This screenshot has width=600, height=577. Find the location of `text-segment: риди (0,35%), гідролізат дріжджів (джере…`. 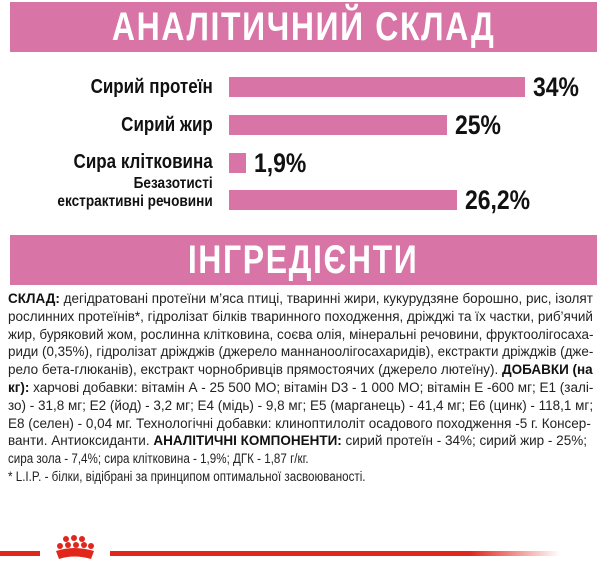

text-segment: риди (0,35%), гідролізат дріжджів (джере… is located at coordinates (301, 352).